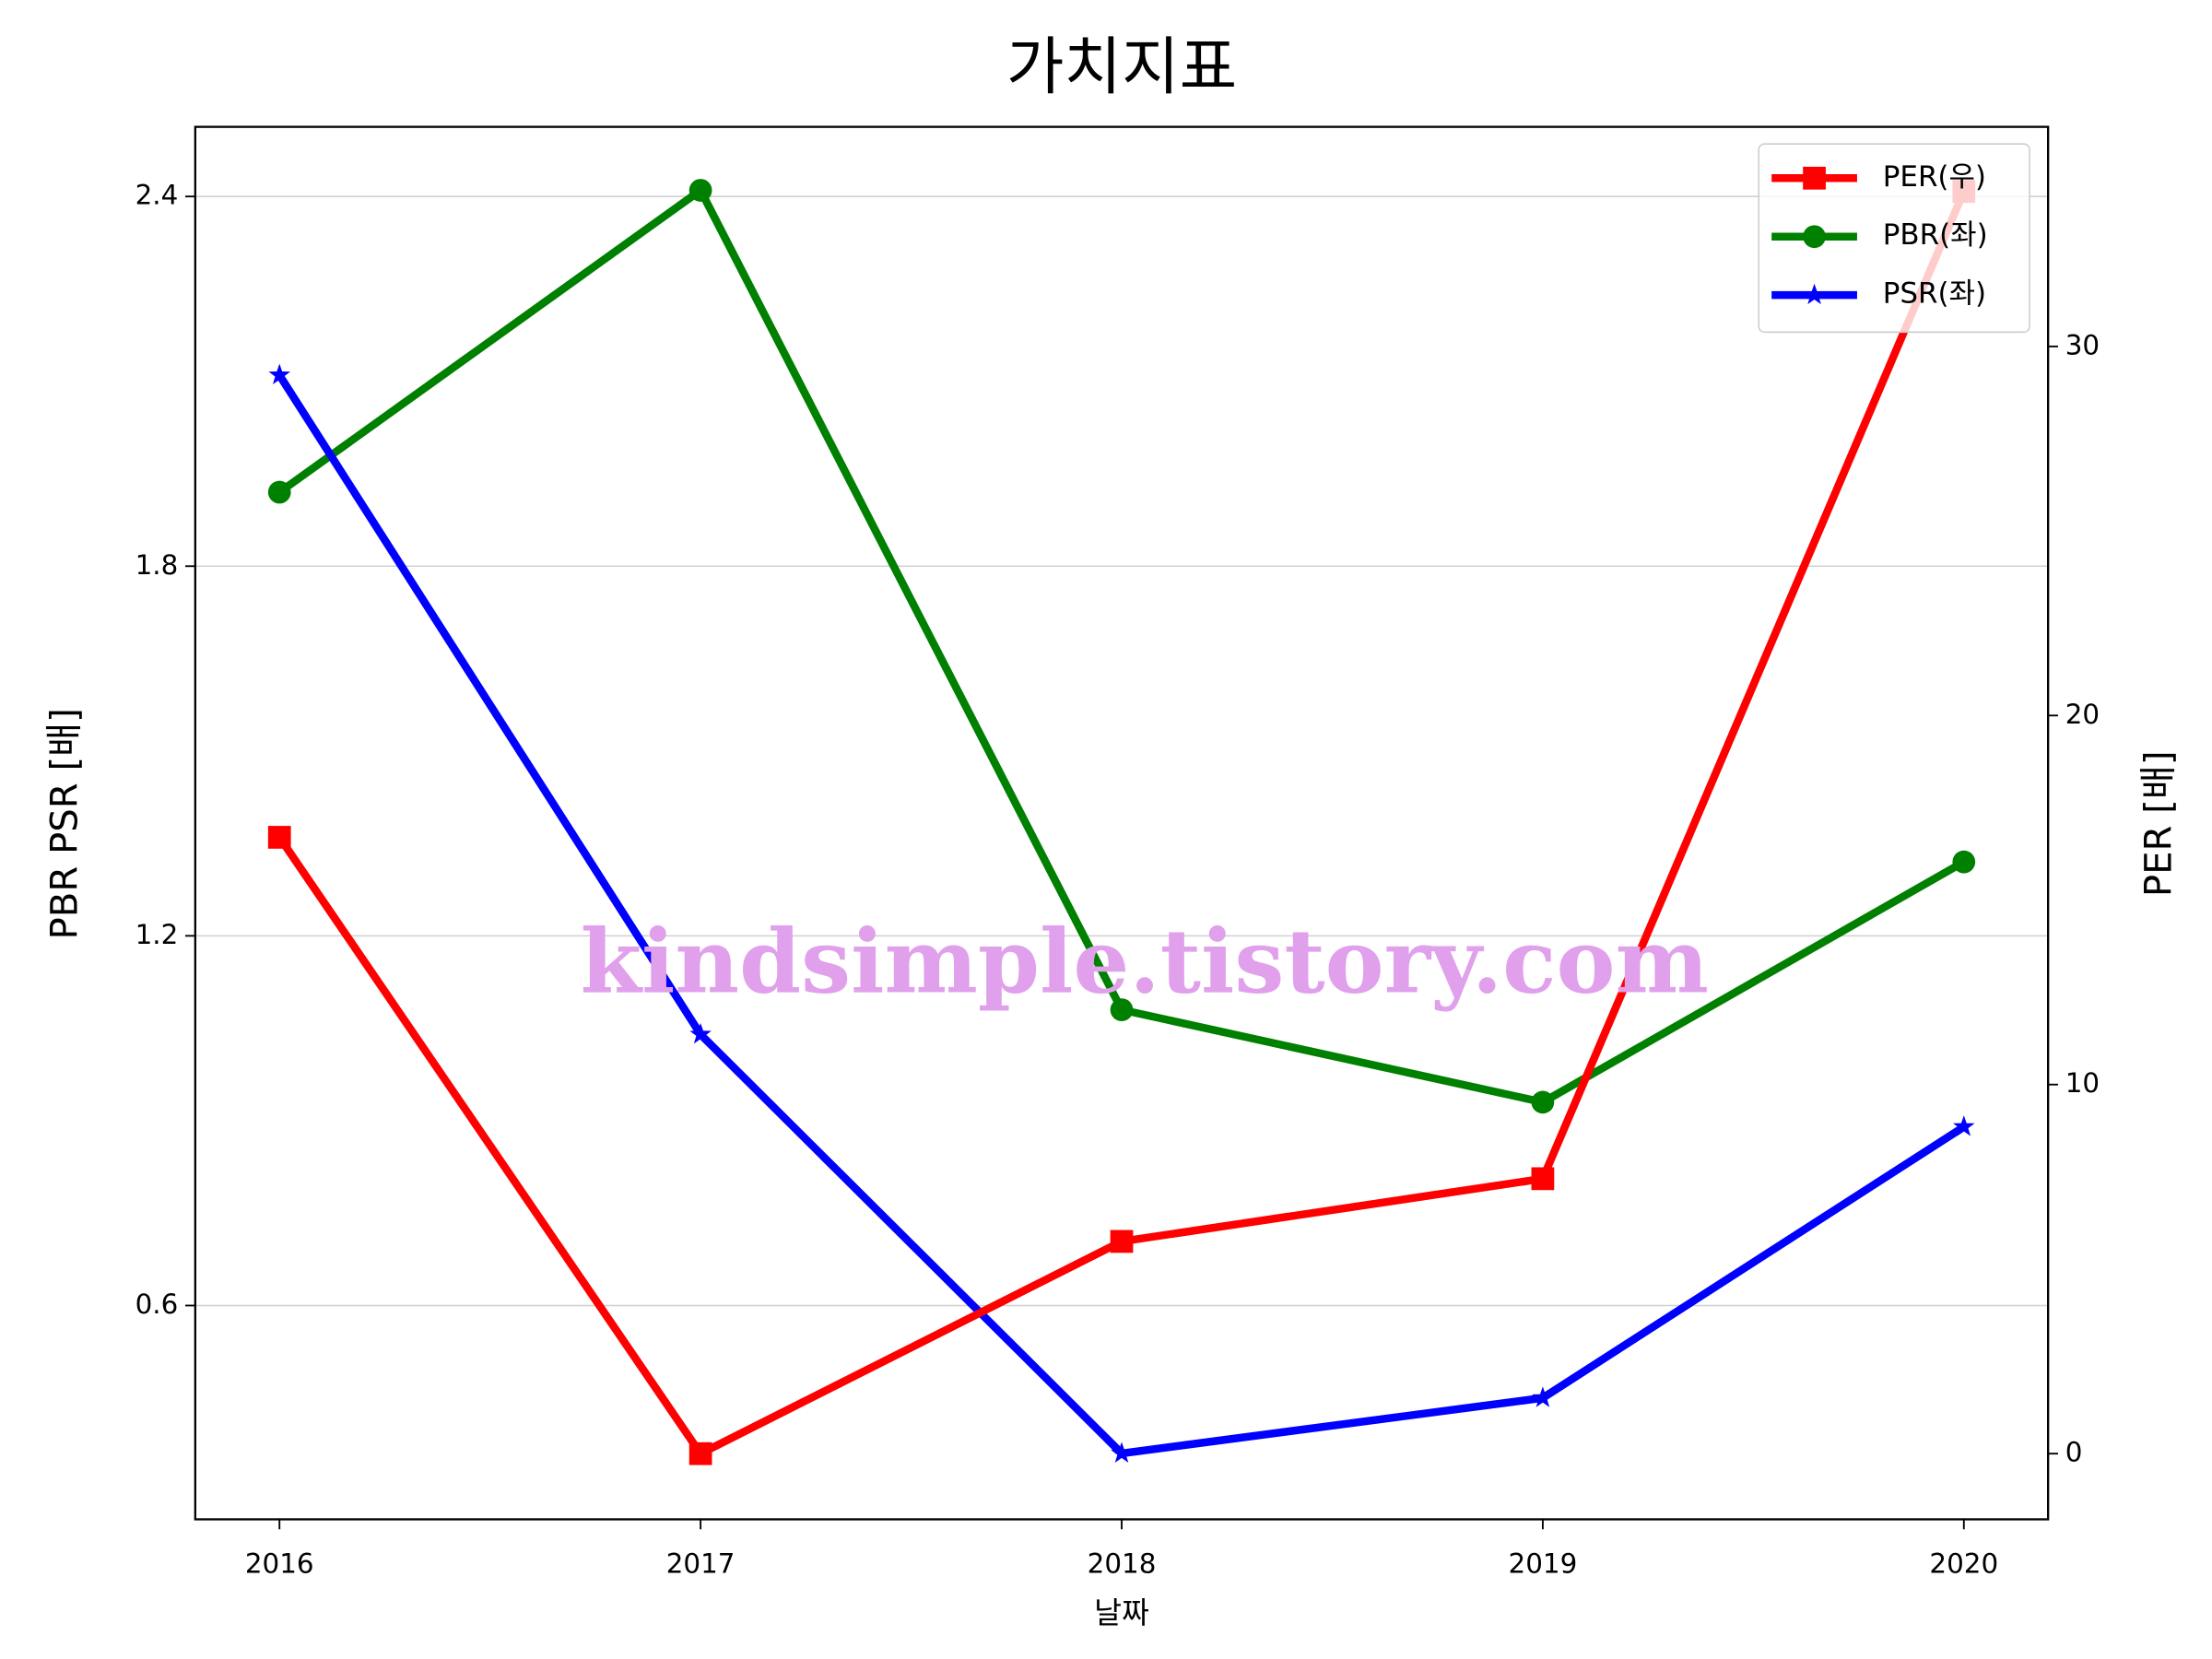 This screenshot has height=1659, width=2212. I want to click on y2-tick-label: 30, so click(2082, 344).